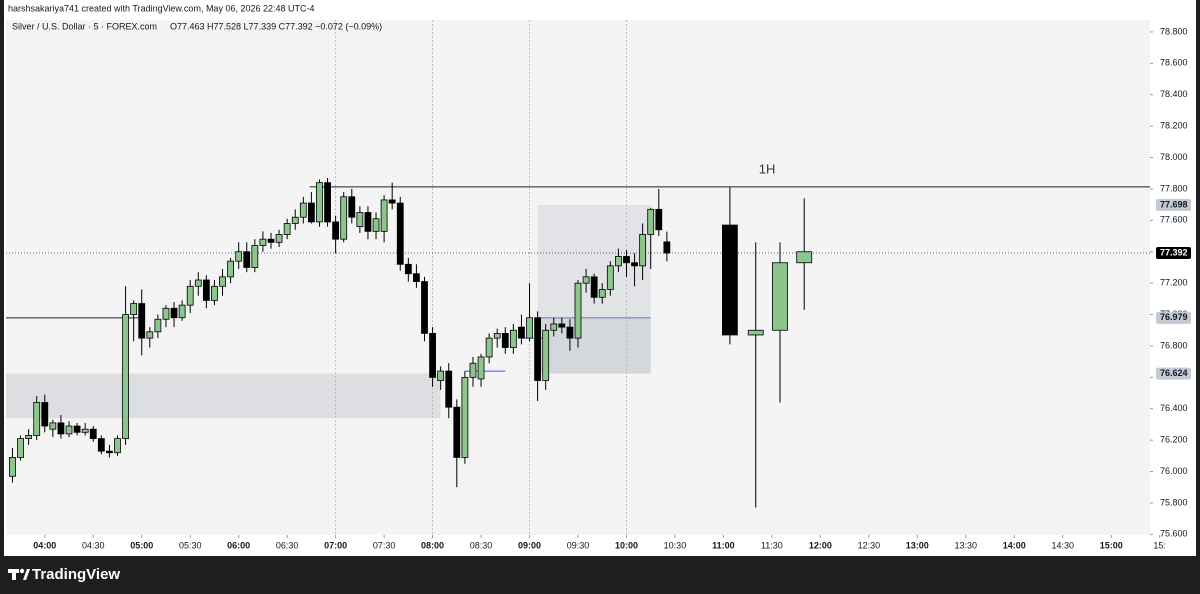  Describe the element at coordinates (1174, 204) in the screenshot. I see `price-label: 77.698` at that location.